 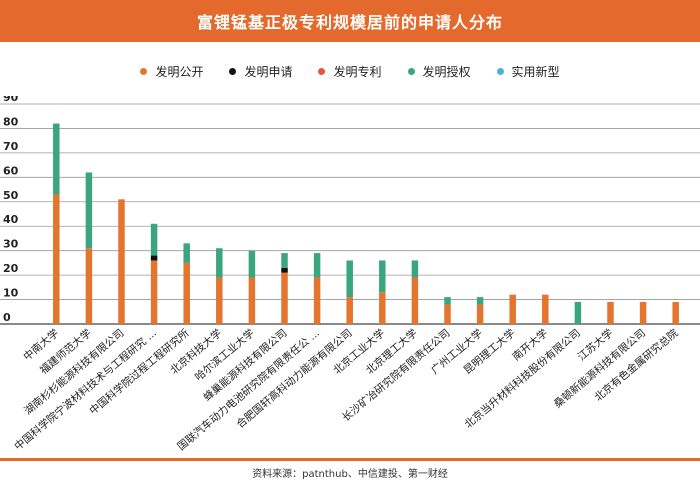 What do you see at coordinates (11, 293) in the screenshot?
I see `y-tick-label: 10` at bounding box center [11, 293].